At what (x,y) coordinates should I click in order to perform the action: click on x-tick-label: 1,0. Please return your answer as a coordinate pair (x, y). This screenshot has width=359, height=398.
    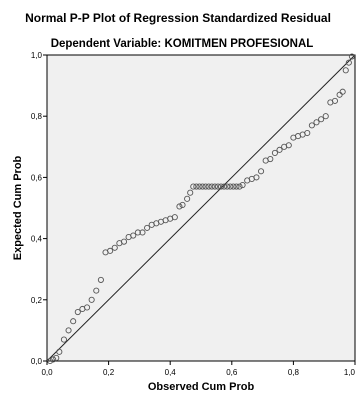
    Looking at the image, I should click on (350, 372).